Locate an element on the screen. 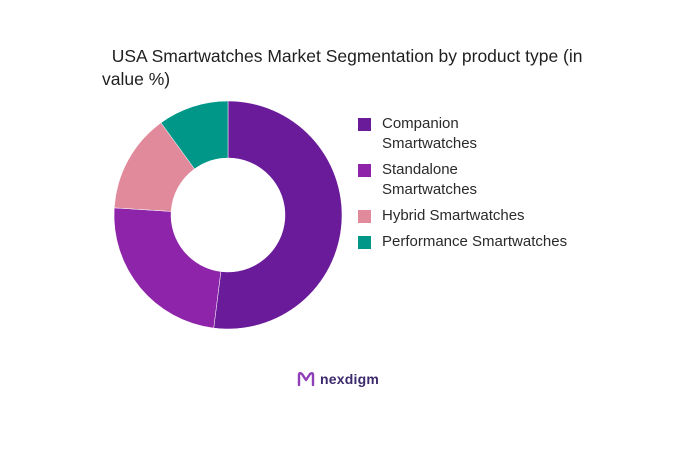 The height and width of the screenshot is (468, 685). legend-swatch-companion is located at coordinates (364, 124).